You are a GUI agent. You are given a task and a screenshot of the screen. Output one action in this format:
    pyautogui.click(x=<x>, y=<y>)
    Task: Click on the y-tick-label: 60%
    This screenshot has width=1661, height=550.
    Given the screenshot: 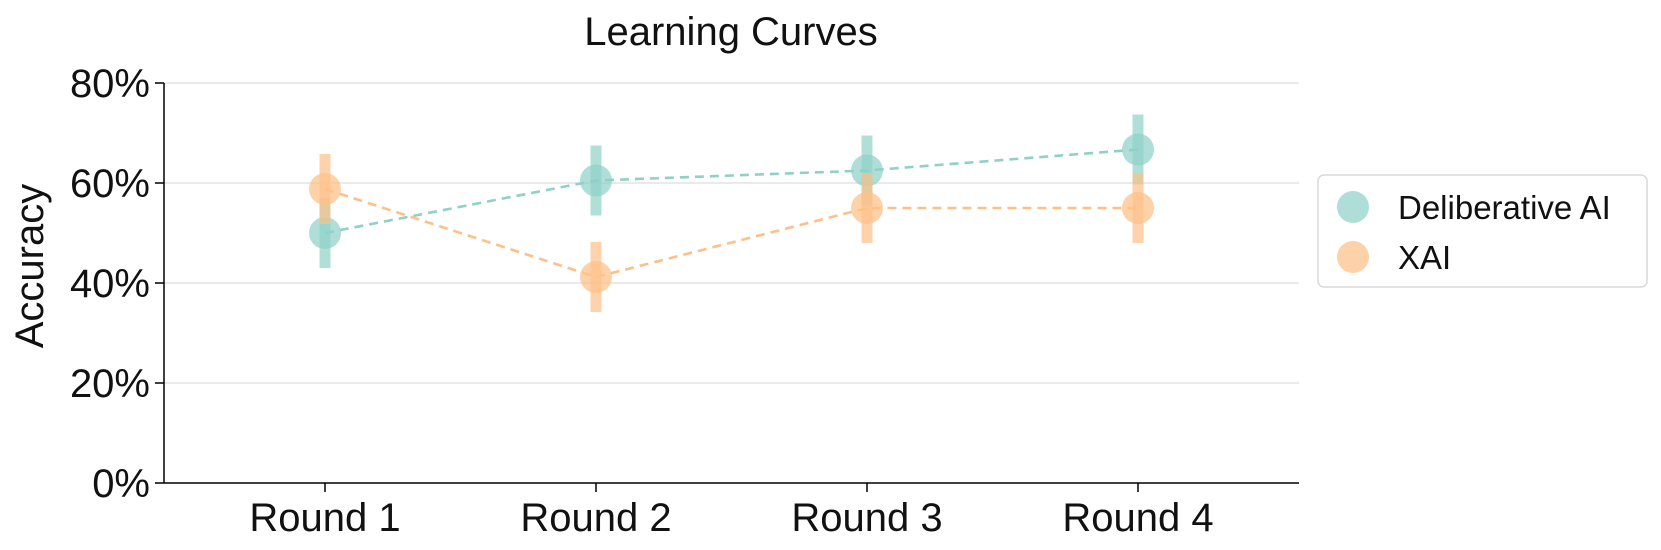 What is the action you would take?
    pyautogui.click(x=110, y=184)
    